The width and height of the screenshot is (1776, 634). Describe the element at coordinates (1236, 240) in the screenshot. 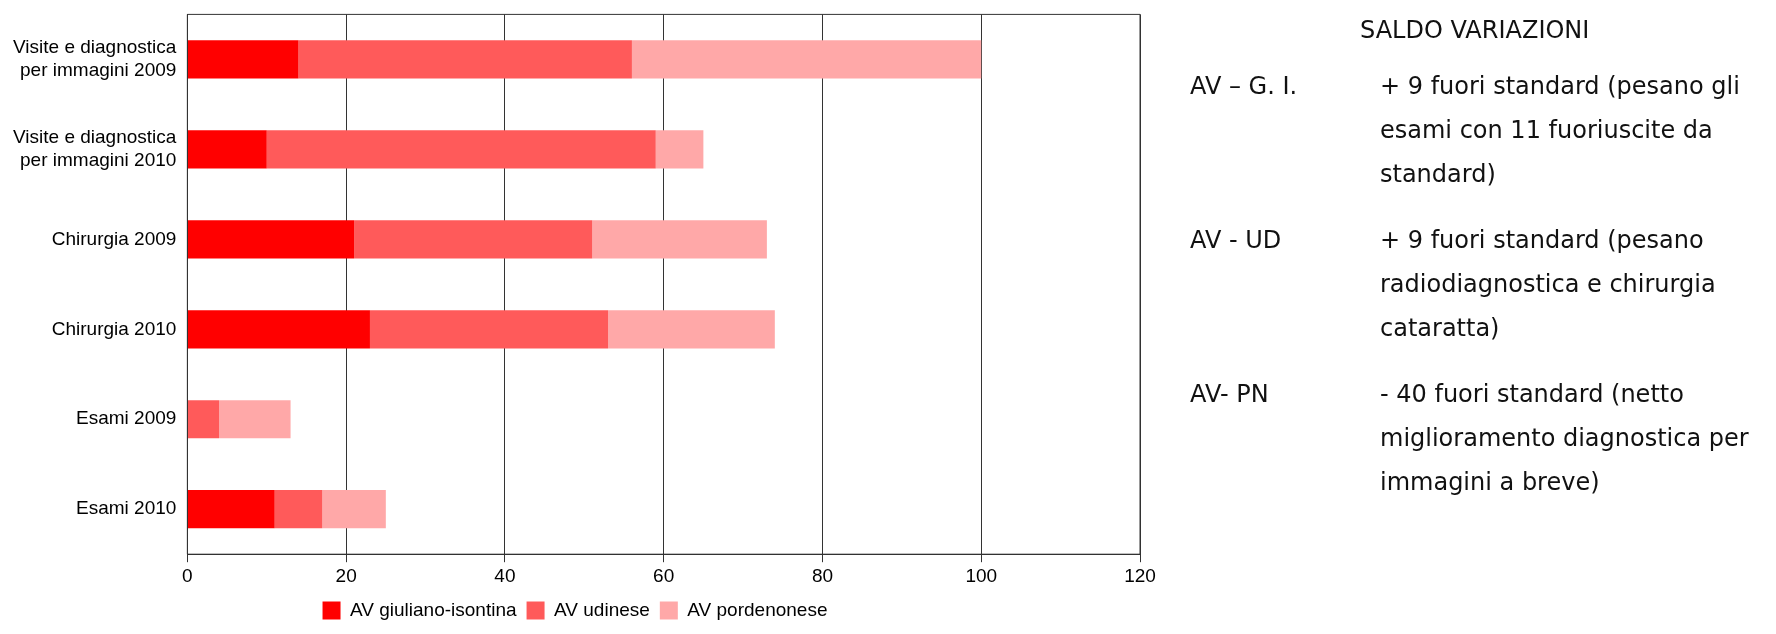

I see `text: AV - UD` at that location.